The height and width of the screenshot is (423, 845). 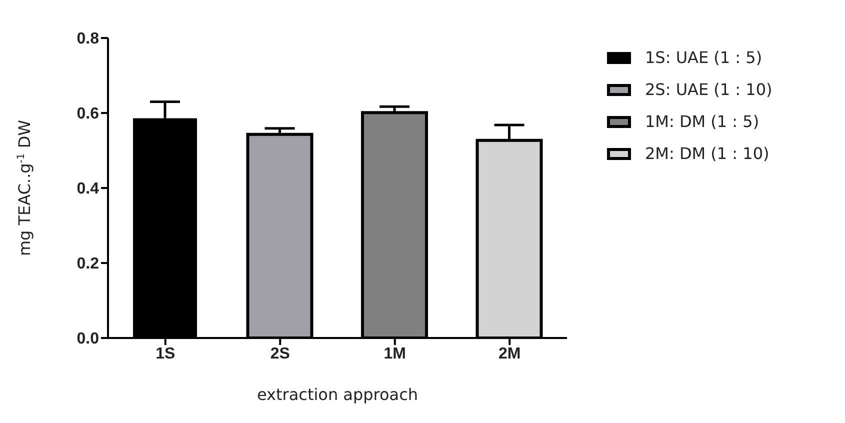 I want to click on y-tick-label: 0.2, so click(x=88, y=264).